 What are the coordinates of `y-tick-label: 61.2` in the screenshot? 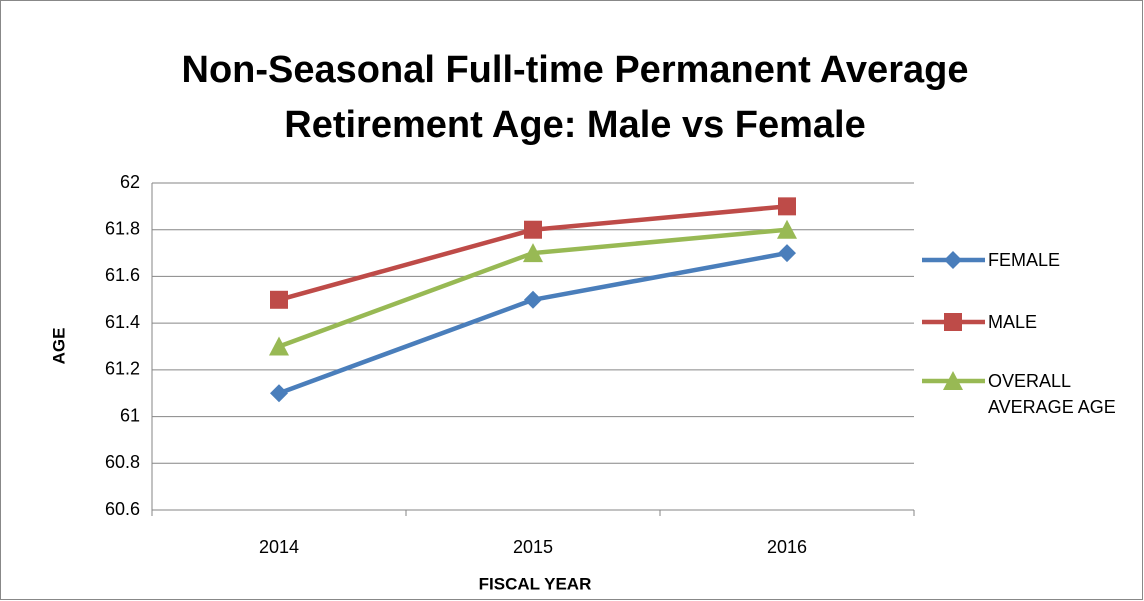 It's located at (122, 369).